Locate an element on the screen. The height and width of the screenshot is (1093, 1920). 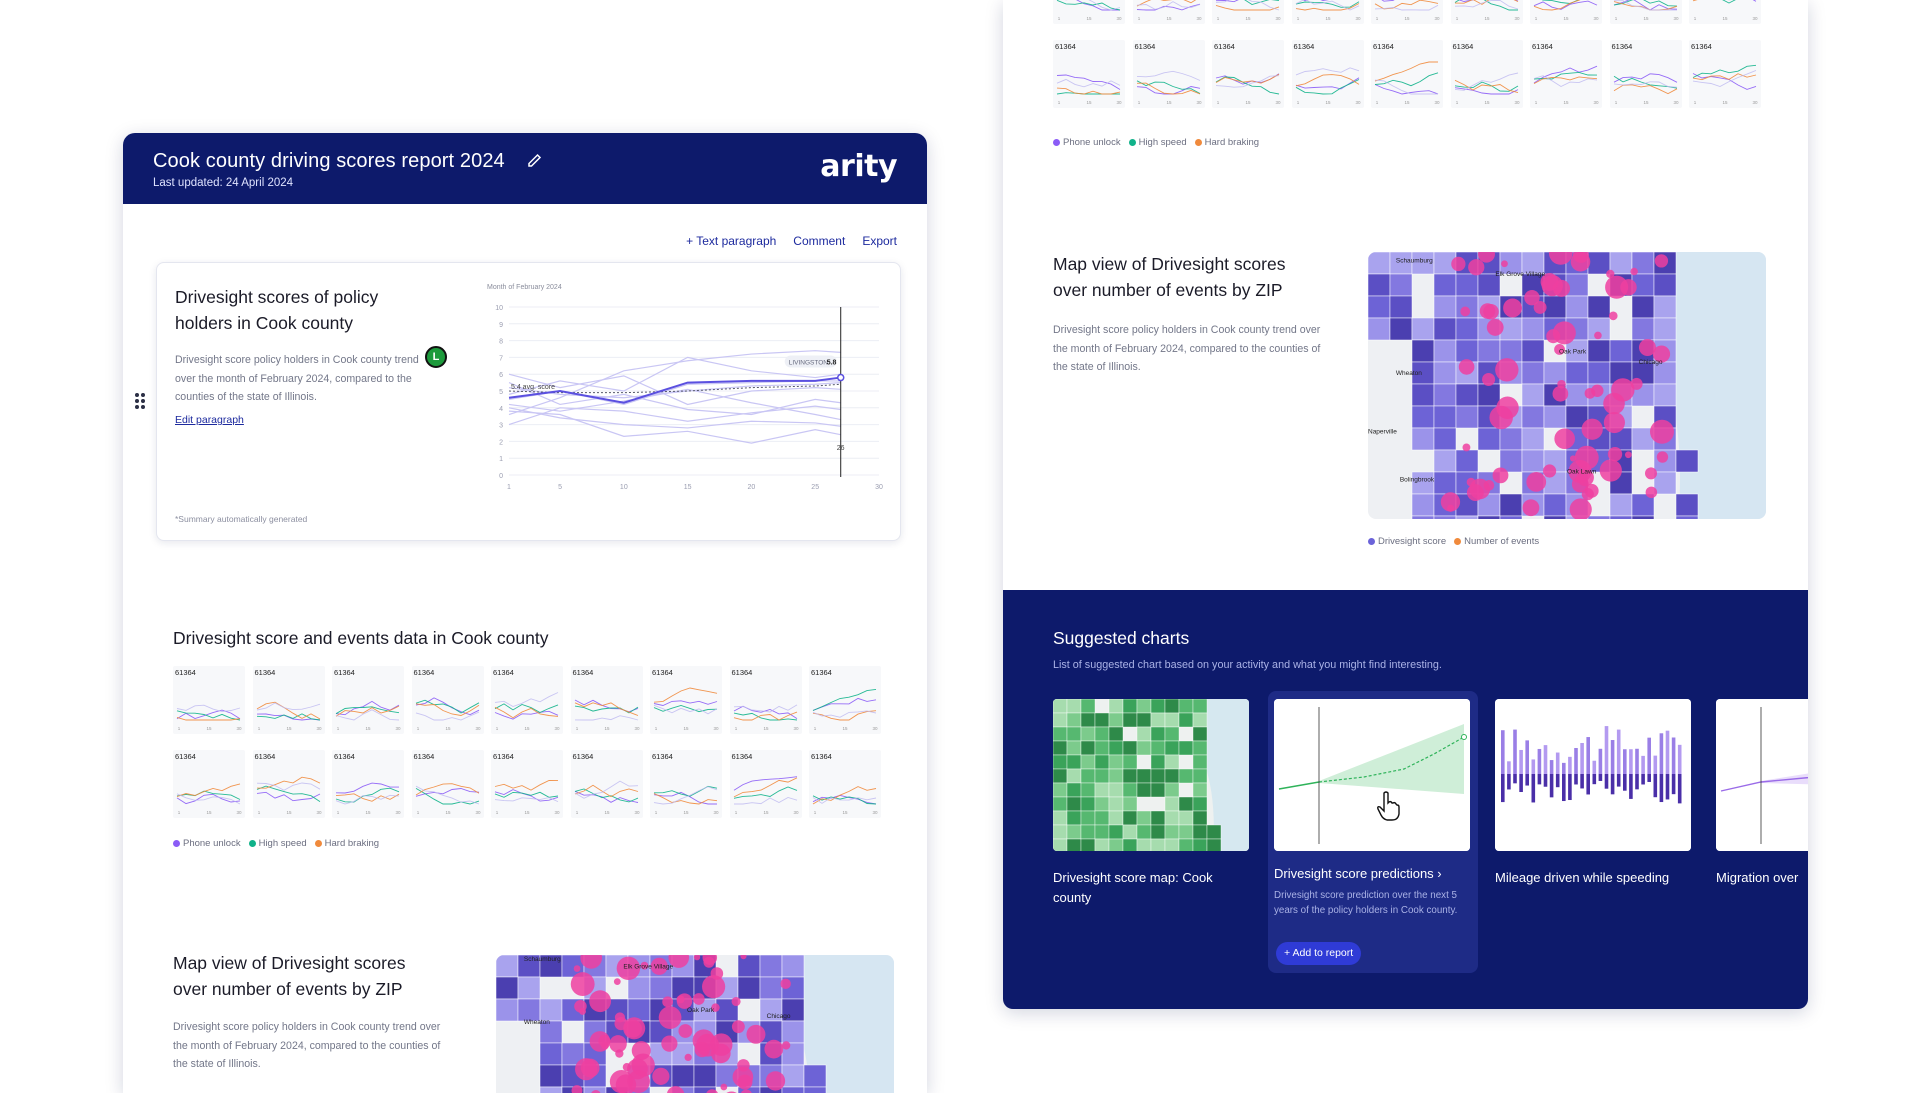
add-to-report-button: + Add to report is located at coordinates (1318, 953).